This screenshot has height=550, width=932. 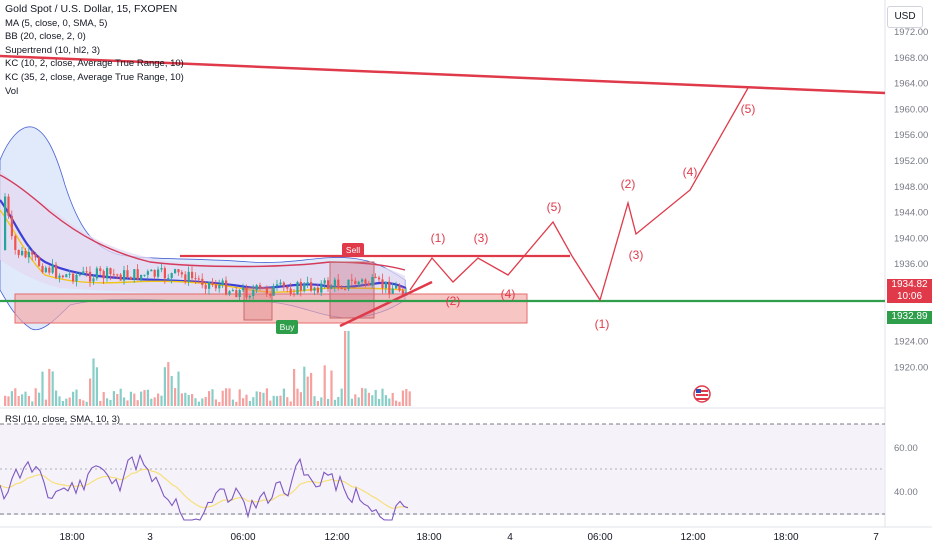 I want to click on descending-trendline, so click(x=443, y=74).